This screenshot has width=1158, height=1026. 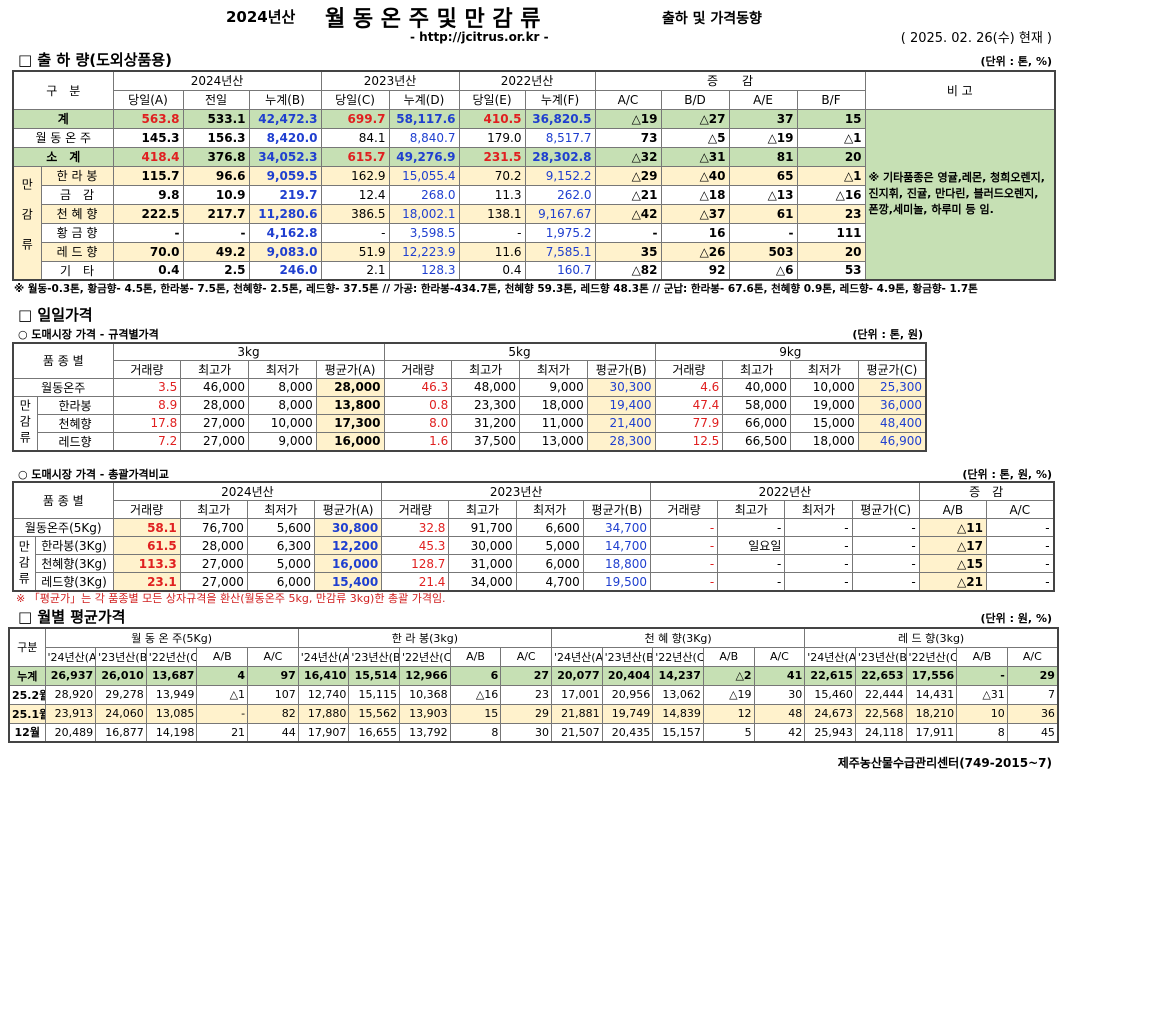 What do you see at coordinates (1007, 474) in the screenshot?
I see `unit: (단위 : 톤, 원, %)` at bounding box center [1007, 474].